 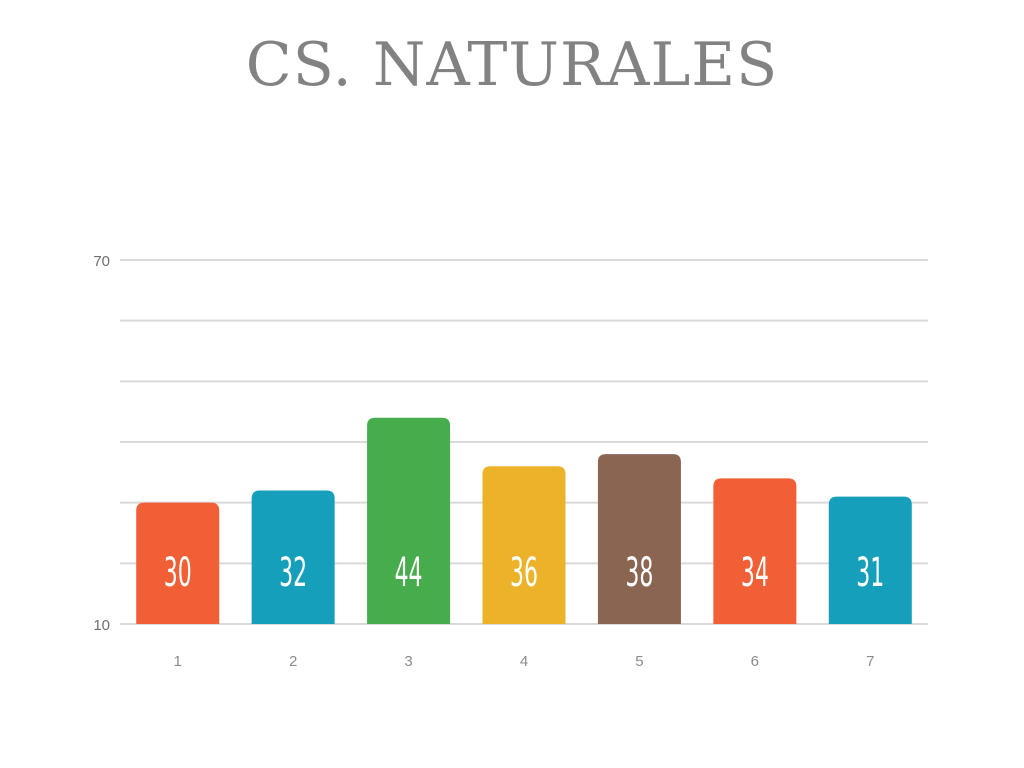 What do you see at coordinates (178, 572) in the screenshot?
I see `bar-value-label: 30` at bounding box center [178, 572].